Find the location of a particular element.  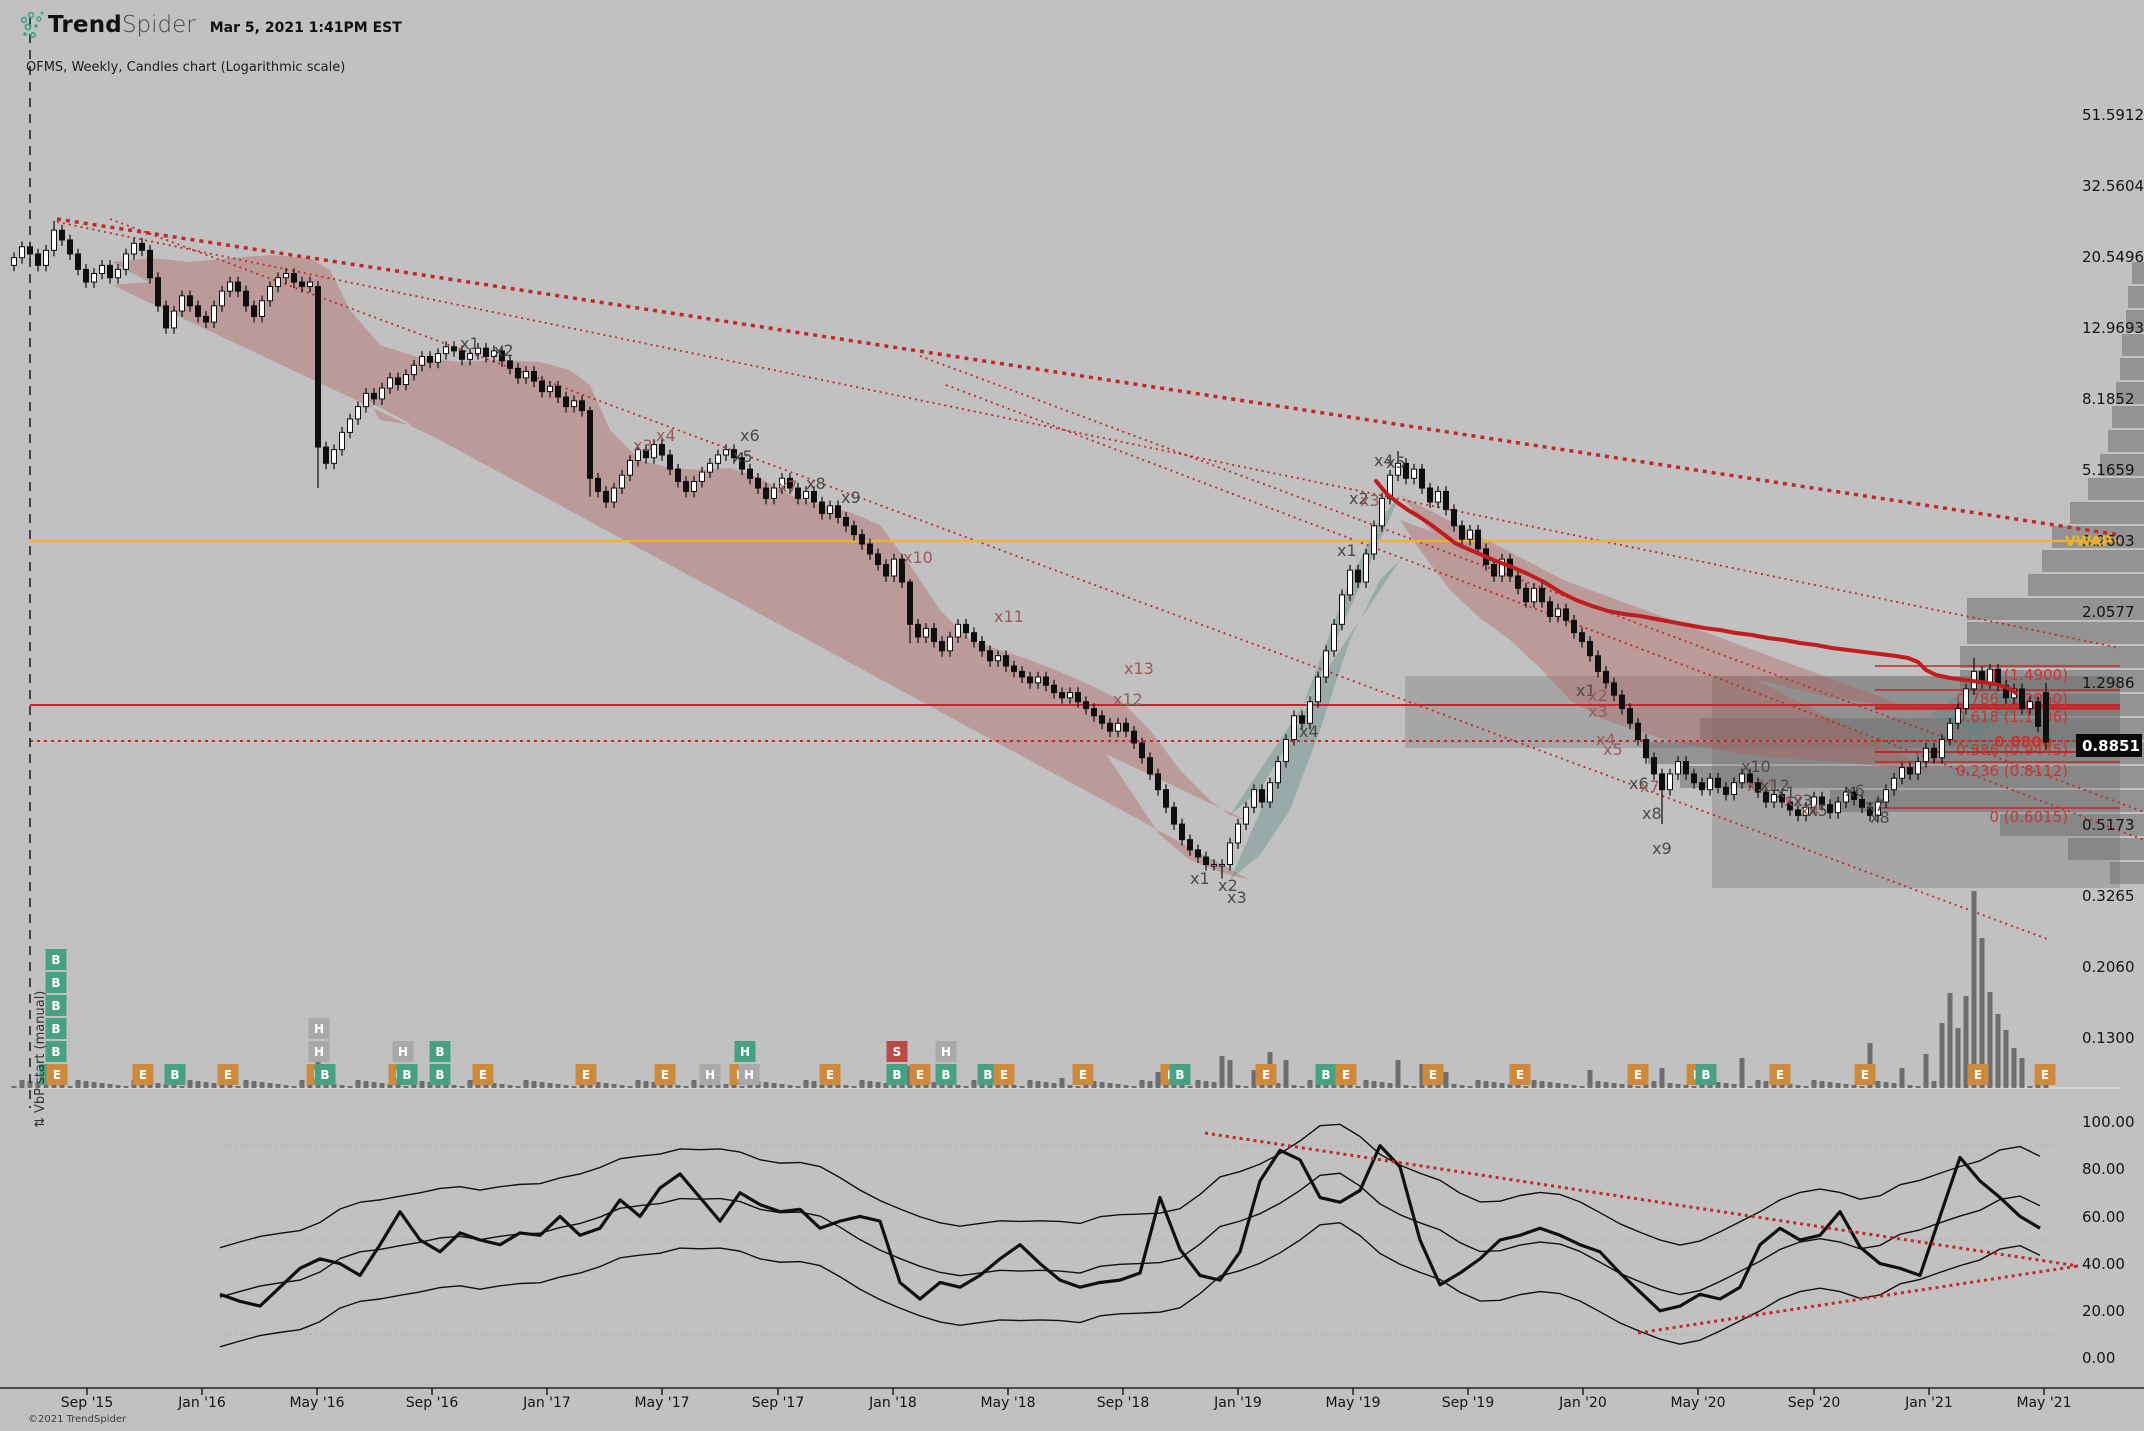

vbp-anchor: ⇅ VbP start (manual) is located at coordinates (38, 573).